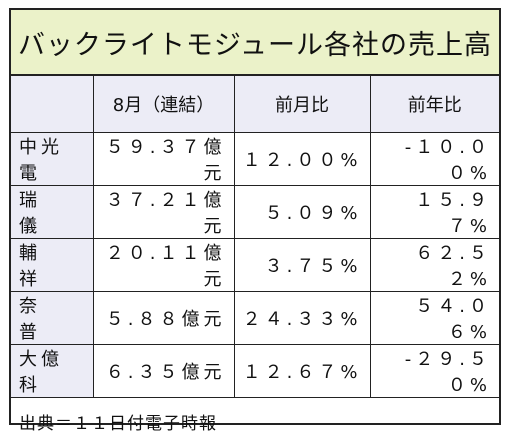  Describe the element at coordinates (434, 158) in the screenshot. I see `yoy-value: -１０.００%` at that location.